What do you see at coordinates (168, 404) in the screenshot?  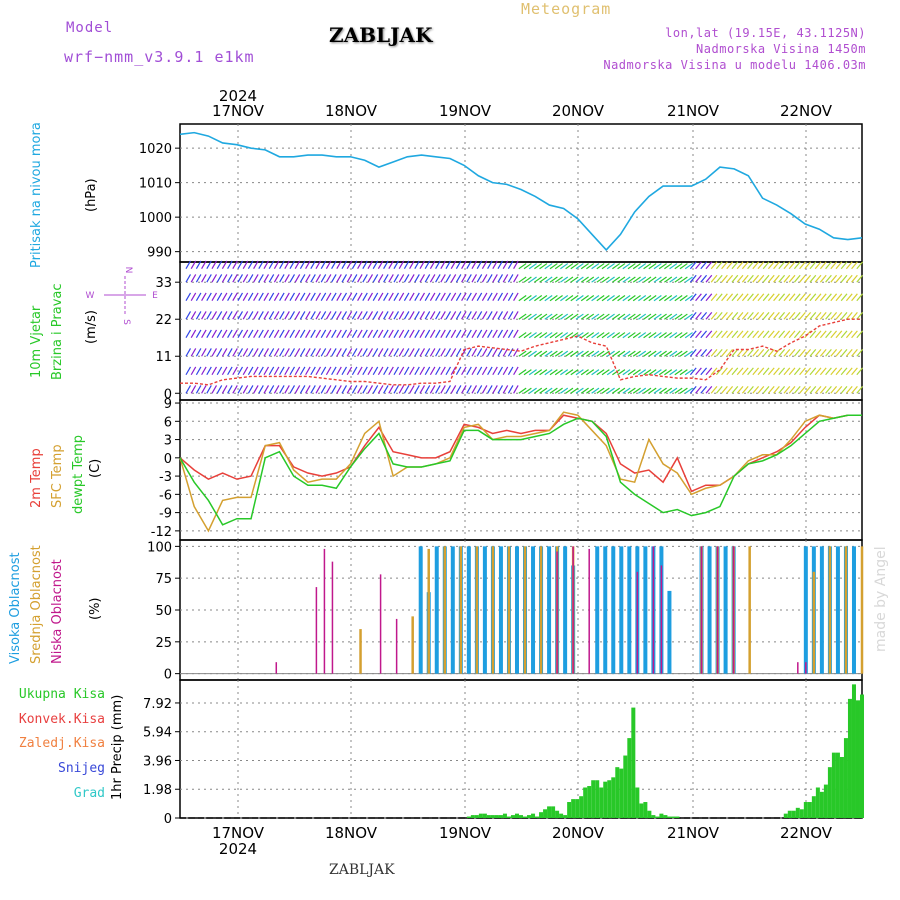 I see `temp-ytick-label-7: 9` at bounding box center [168, 404].